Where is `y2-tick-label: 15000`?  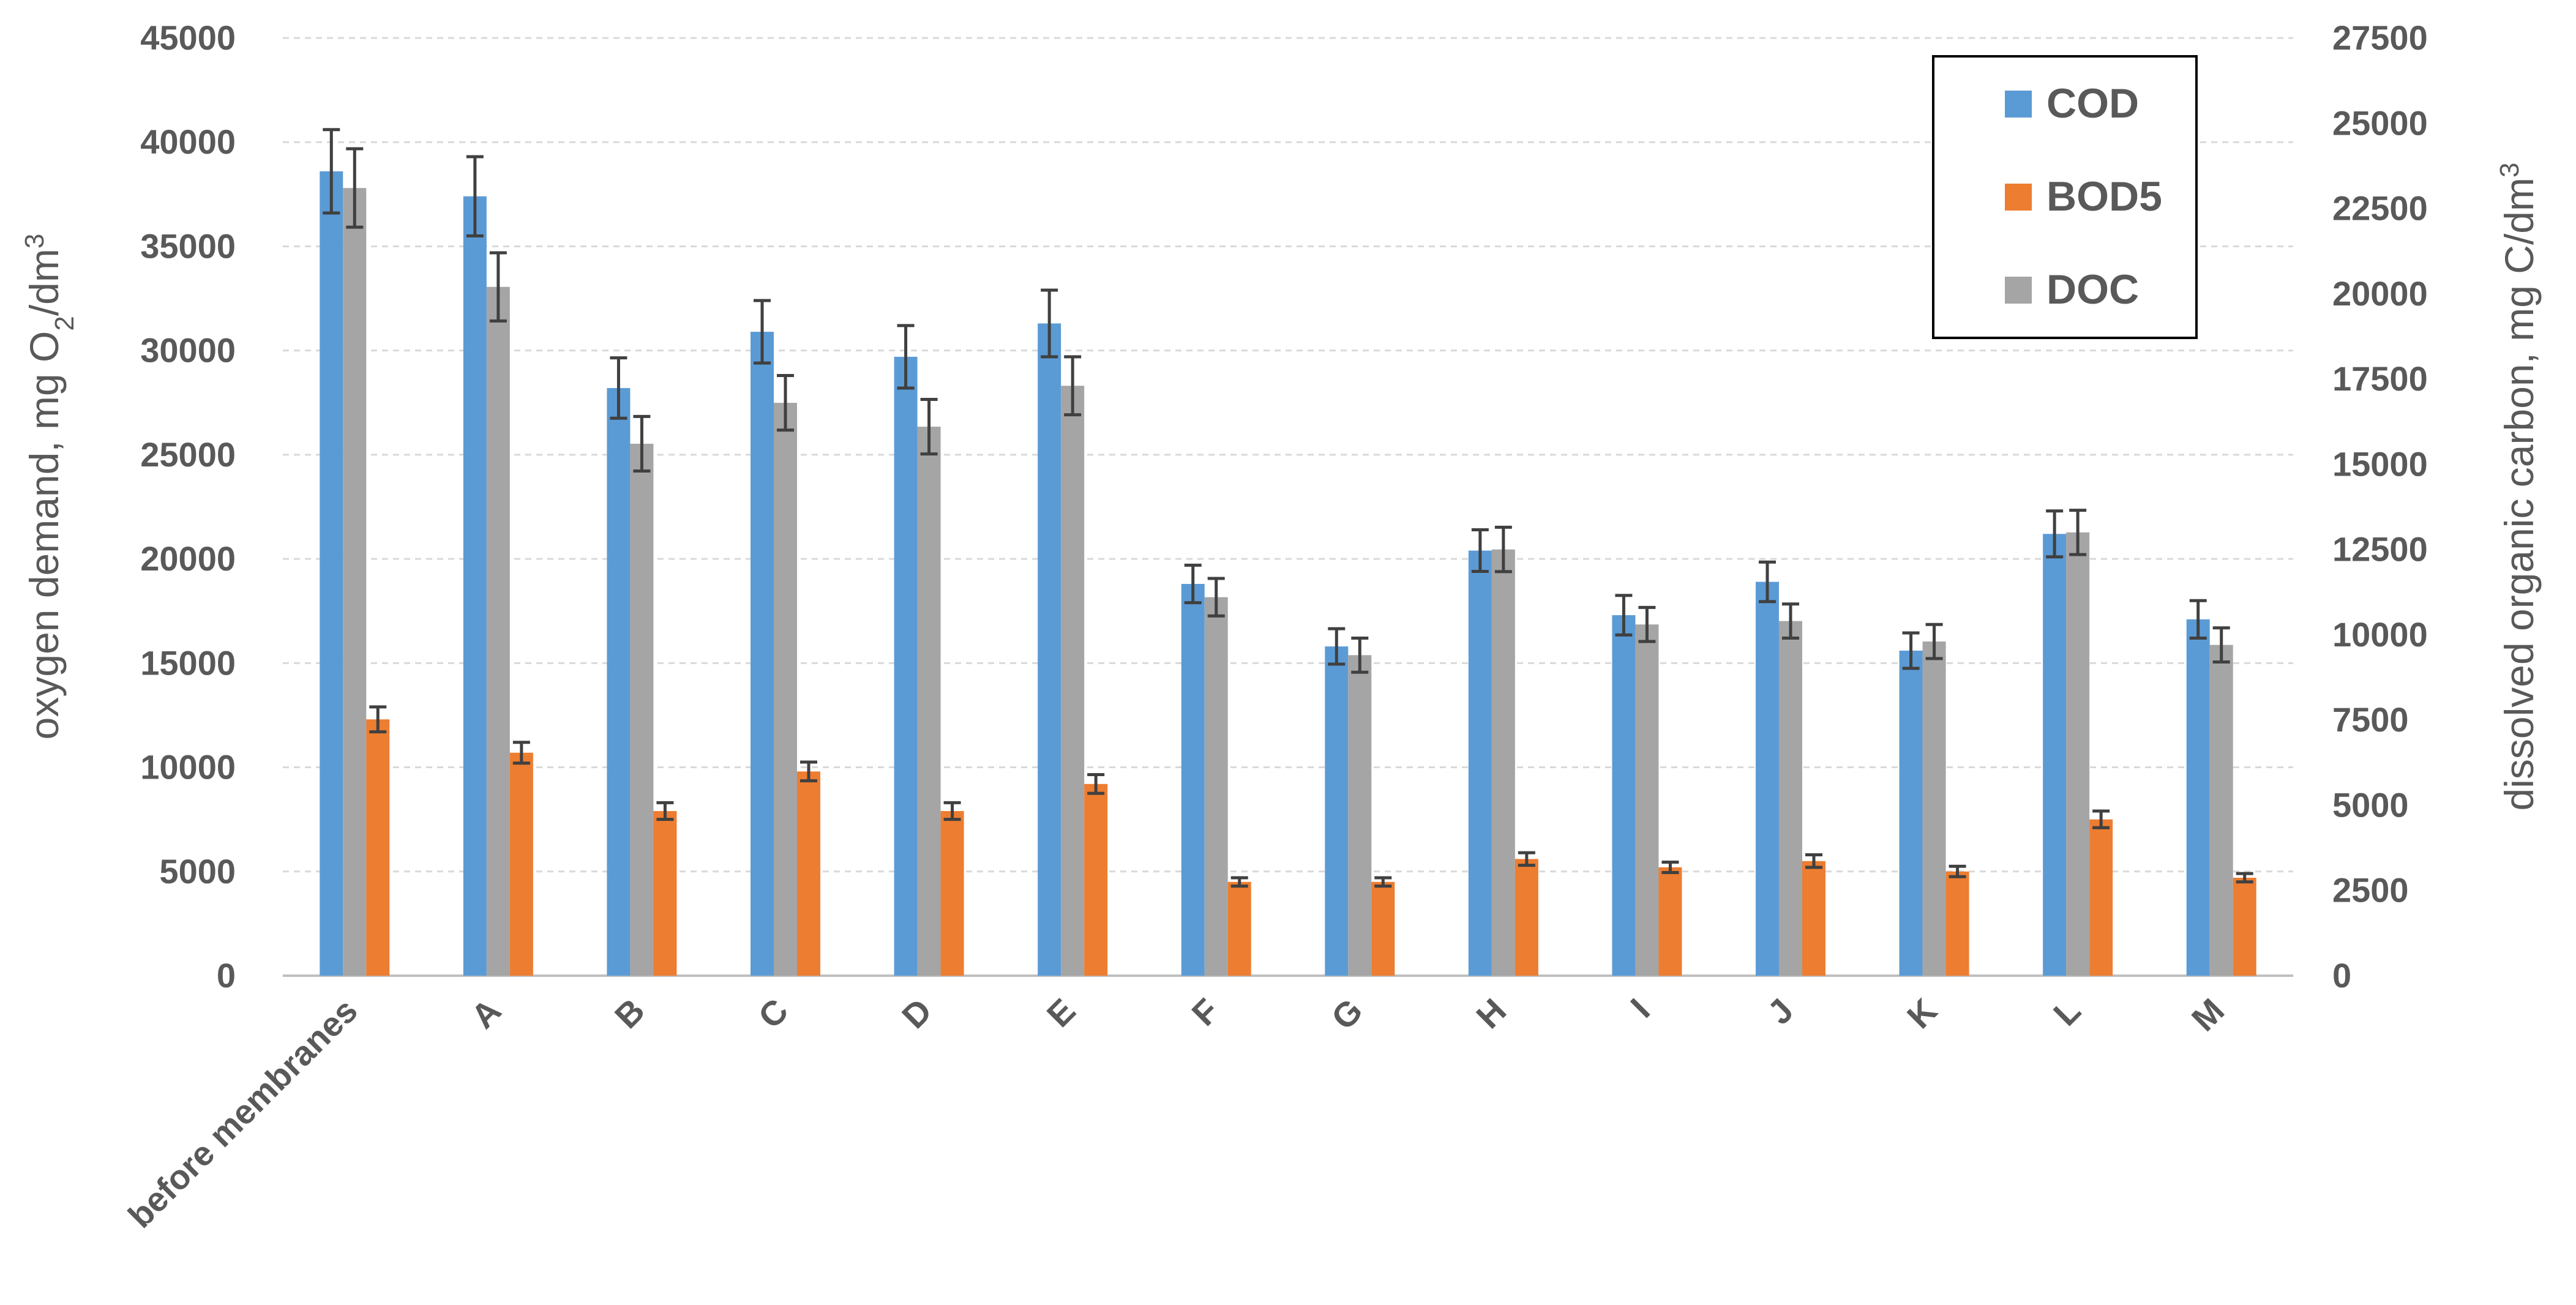
y2-tick-label: 15000 is located at coordinates (2380, 464).